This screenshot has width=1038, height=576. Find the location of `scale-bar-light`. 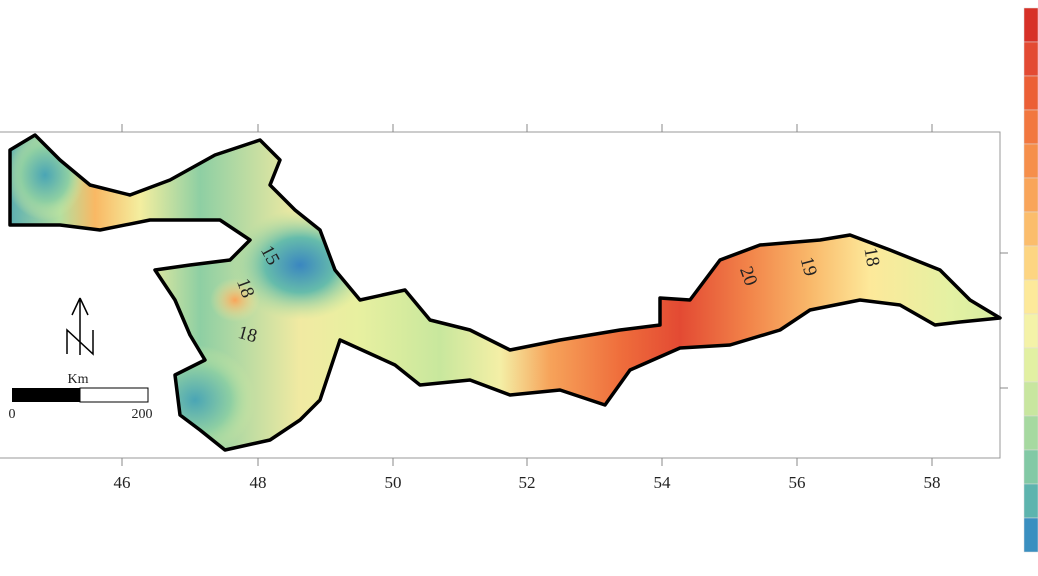

scale-bar-light is located at coordinates (114, 395).